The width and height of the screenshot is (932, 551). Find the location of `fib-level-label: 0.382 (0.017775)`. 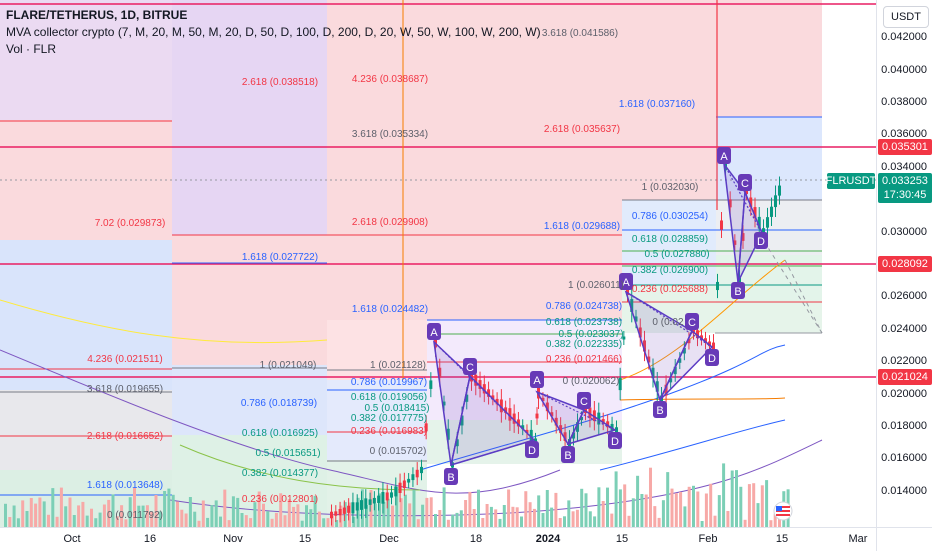

fib-level-label: 0.382 (0.017775) is located at coordinates (389, 418).